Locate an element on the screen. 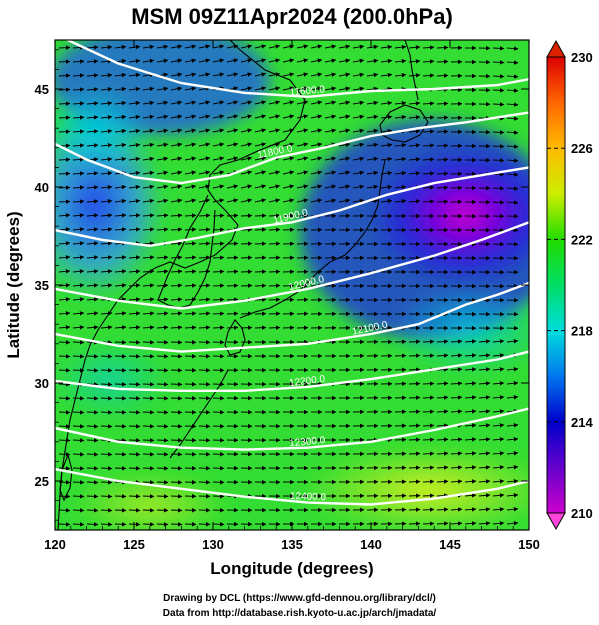  contour-label: 12300.0 is located at coordinates (307, 442).